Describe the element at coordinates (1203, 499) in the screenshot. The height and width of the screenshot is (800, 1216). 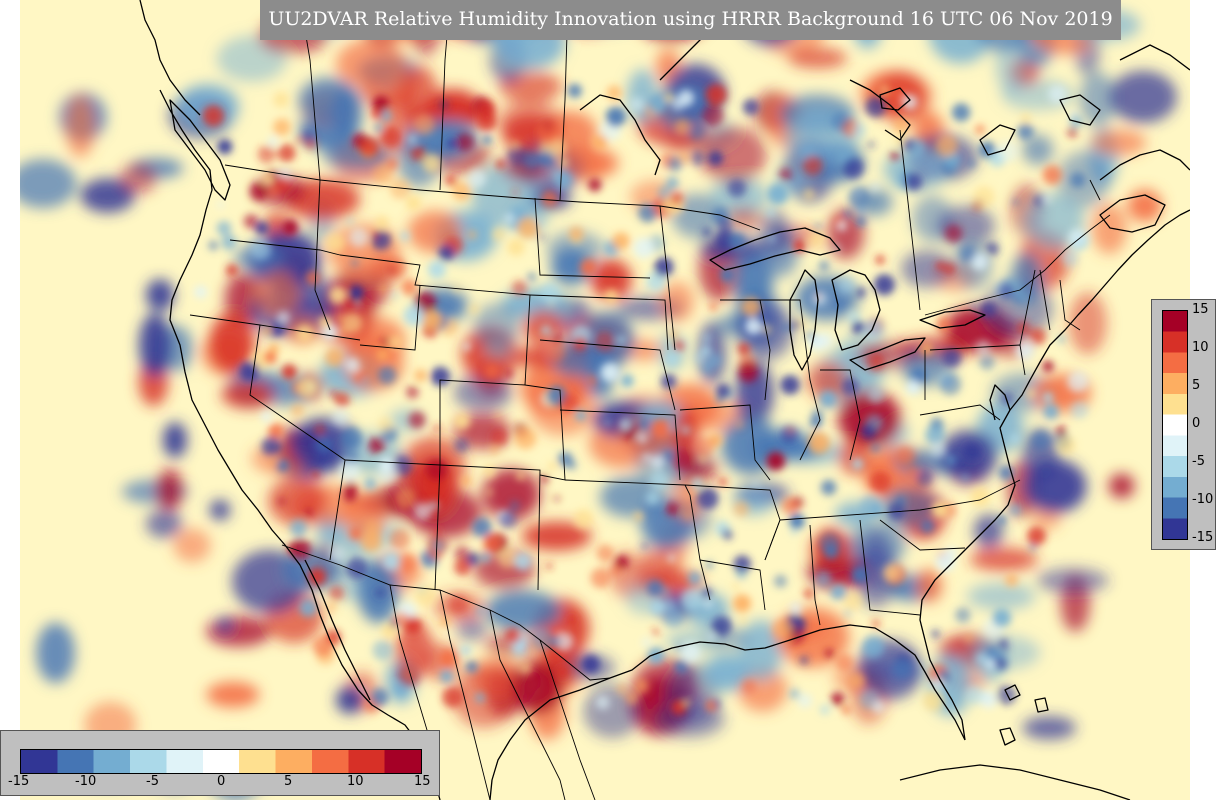
I see `colorbar-vertical-tick-label: -10` at that location.